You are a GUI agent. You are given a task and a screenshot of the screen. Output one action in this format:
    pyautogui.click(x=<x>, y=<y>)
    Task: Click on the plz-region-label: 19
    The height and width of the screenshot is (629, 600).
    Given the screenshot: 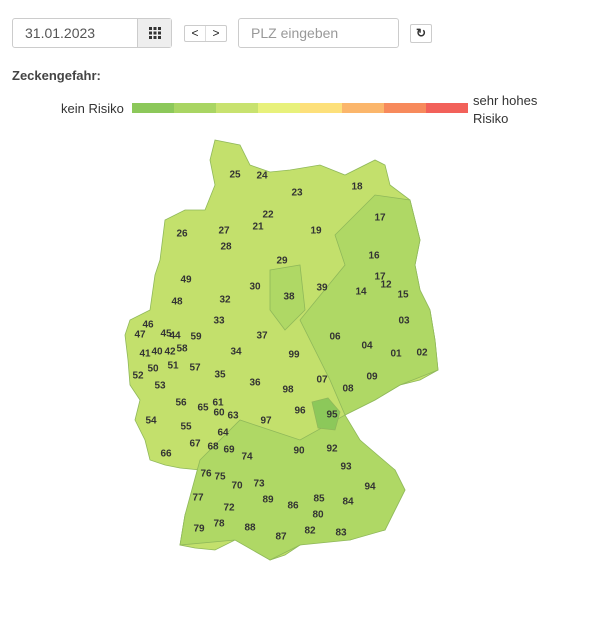 What is the action you would take?
    pyautogui.click(x=316, y=231)
    